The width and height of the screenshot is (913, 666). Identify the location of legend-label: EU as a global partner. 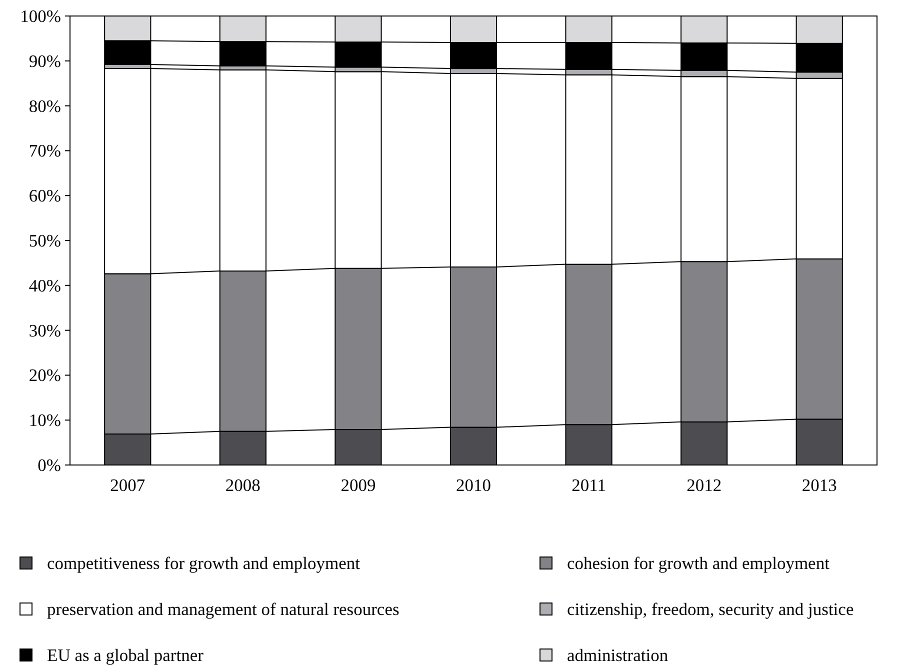
(125, 655).